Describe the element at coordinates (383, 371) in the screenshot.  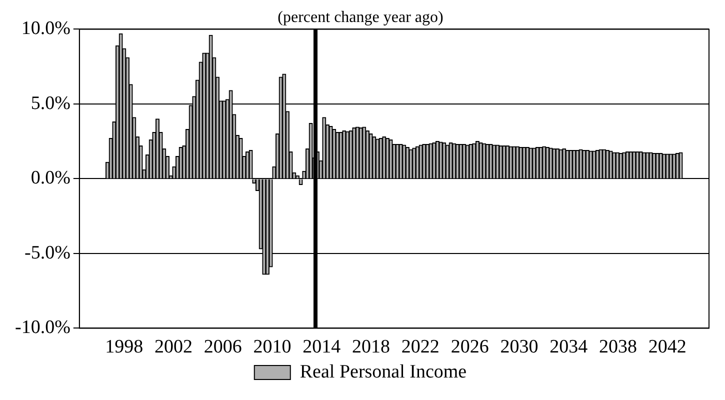
I see `legend-label: Real Personal Income` at that location.